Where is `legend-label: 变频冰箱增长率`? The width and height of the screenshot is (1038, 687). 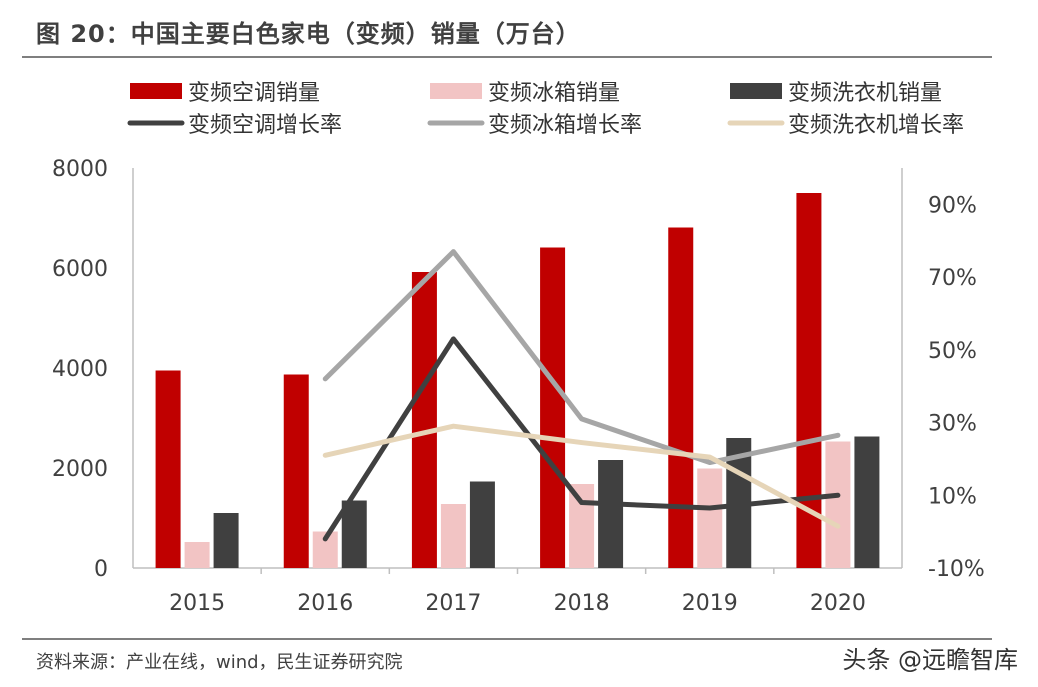 legend-label: 变频冰箱增长率 is located at coordinates (565, 125).